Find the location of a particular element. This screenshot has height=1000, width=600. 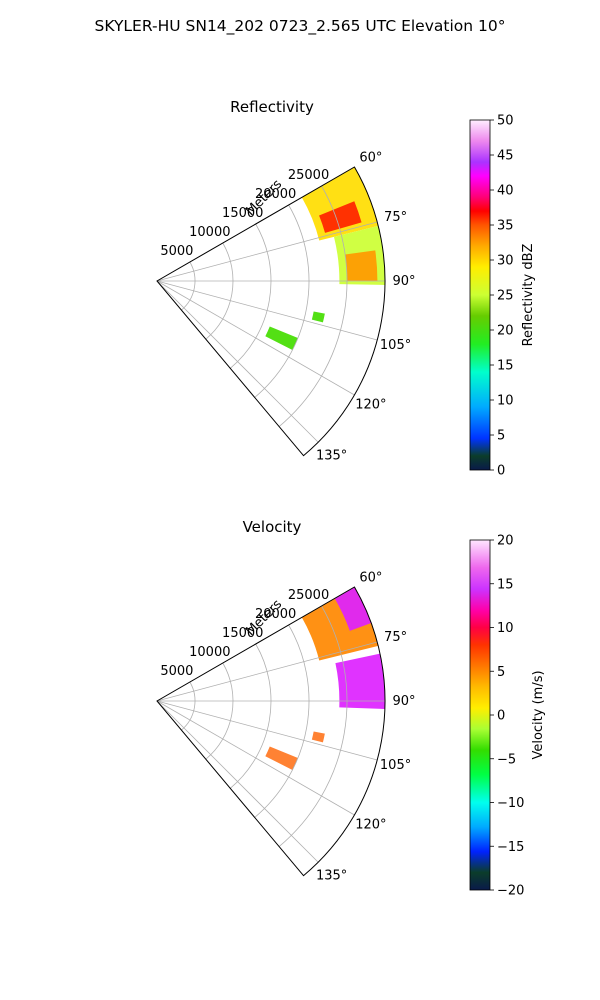

panel-title: Reflectivity is located at coordinates (272, 107).